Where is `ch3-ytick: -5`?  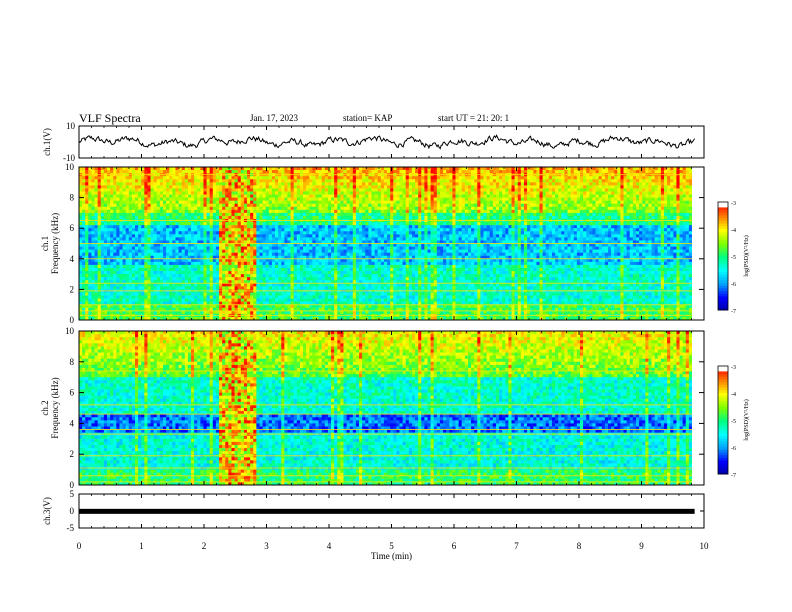 ch3-ytick: -5 is located at coordinates (71, 528).